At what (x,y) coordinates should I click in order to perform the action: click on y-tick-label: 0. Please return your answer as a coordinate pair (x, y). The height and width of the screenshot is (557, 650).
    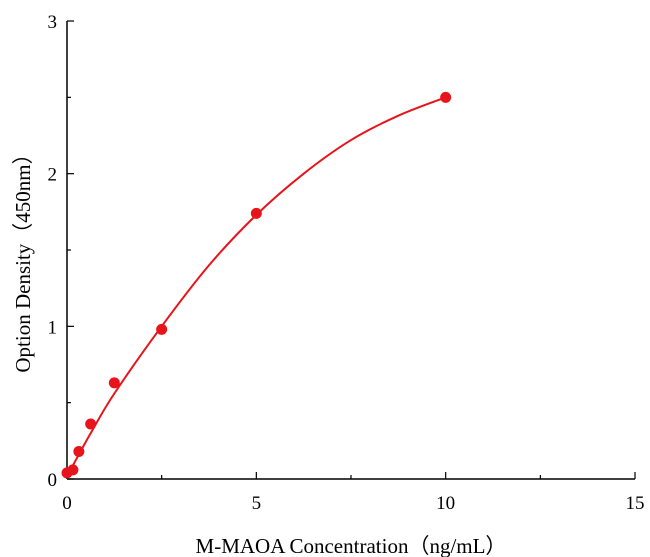
    Looking at the image, I should click on (53, 480).